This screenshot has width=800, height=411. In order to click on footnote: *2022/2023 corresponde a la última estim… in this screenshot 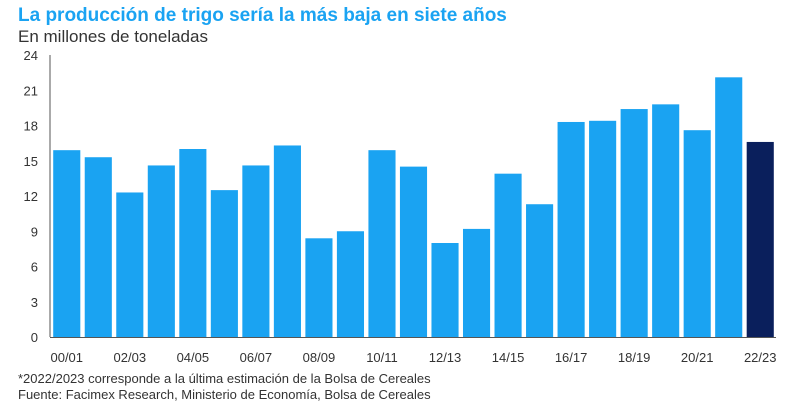, I will do `click(224, 378)`.